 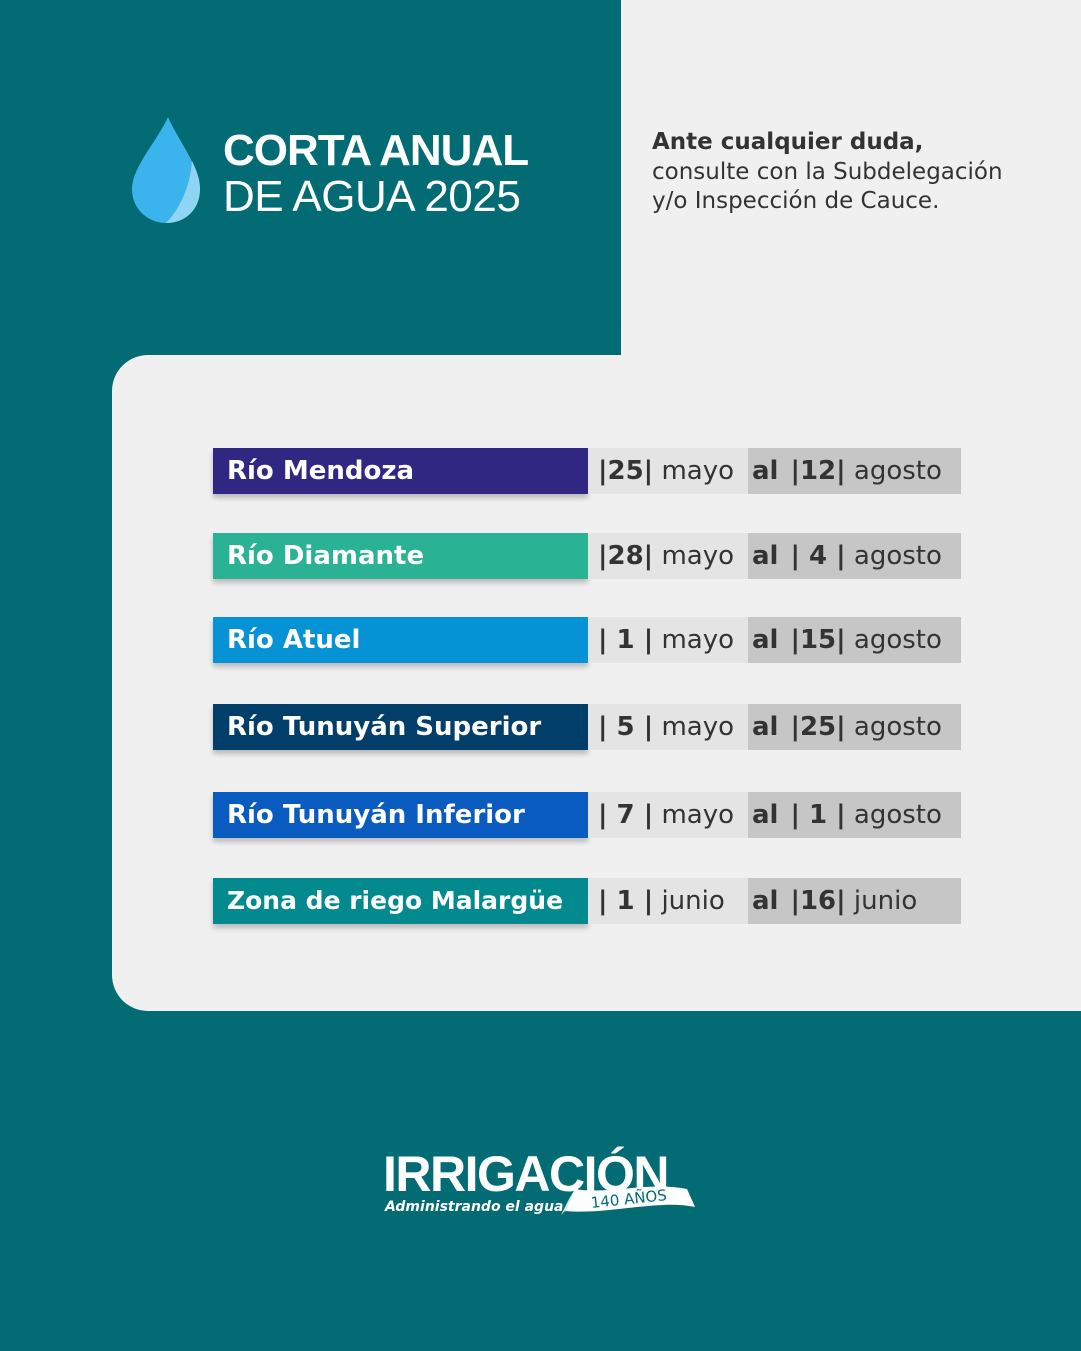 What do you see at coordinates (885, 901) in the screenshot?
I see `end-month: junio` at bounding box center [885, 901].